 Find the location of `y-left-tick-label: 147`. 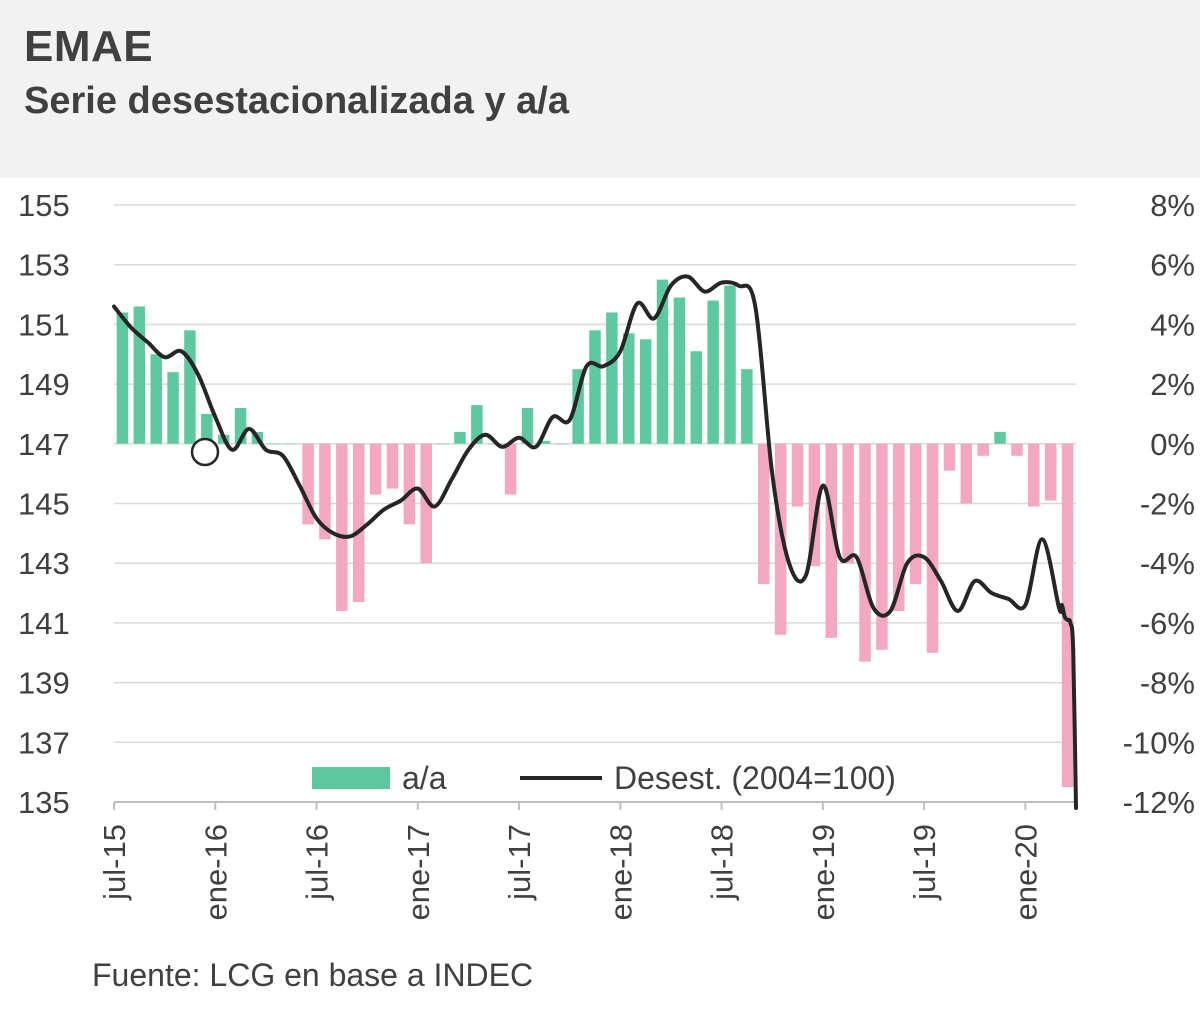

y-left-tick-label: 147 is located at coordinates (44, 444).